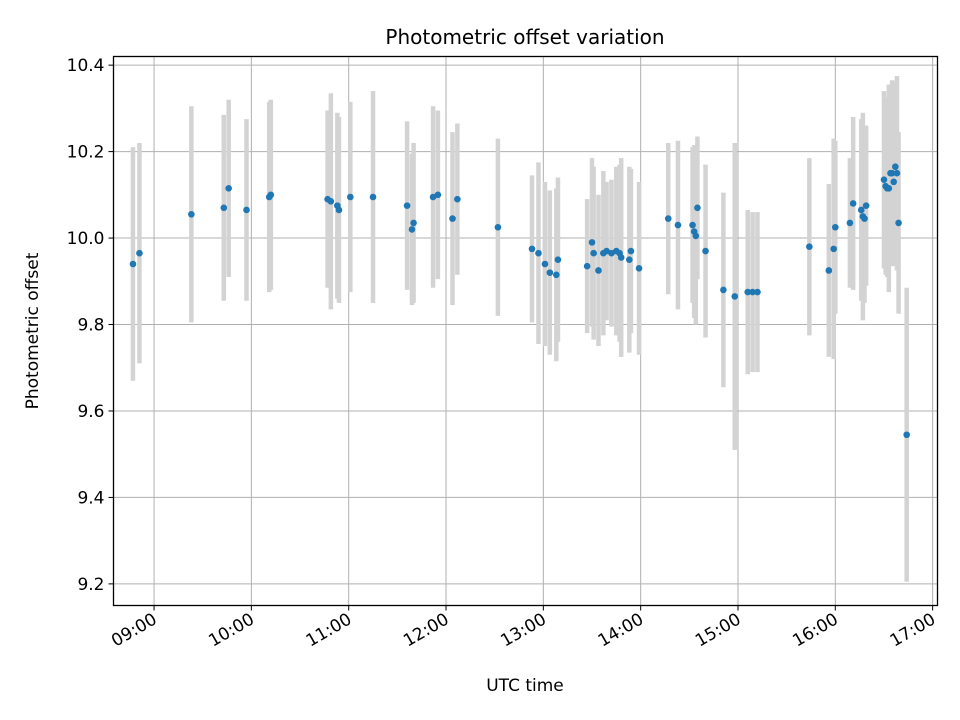 This screenshot has width=960, height=720. What do you see at coordinates (90, 412) in the screenshot?
I see `y-tick-label: 9.6` at bounding box center [90, 412].